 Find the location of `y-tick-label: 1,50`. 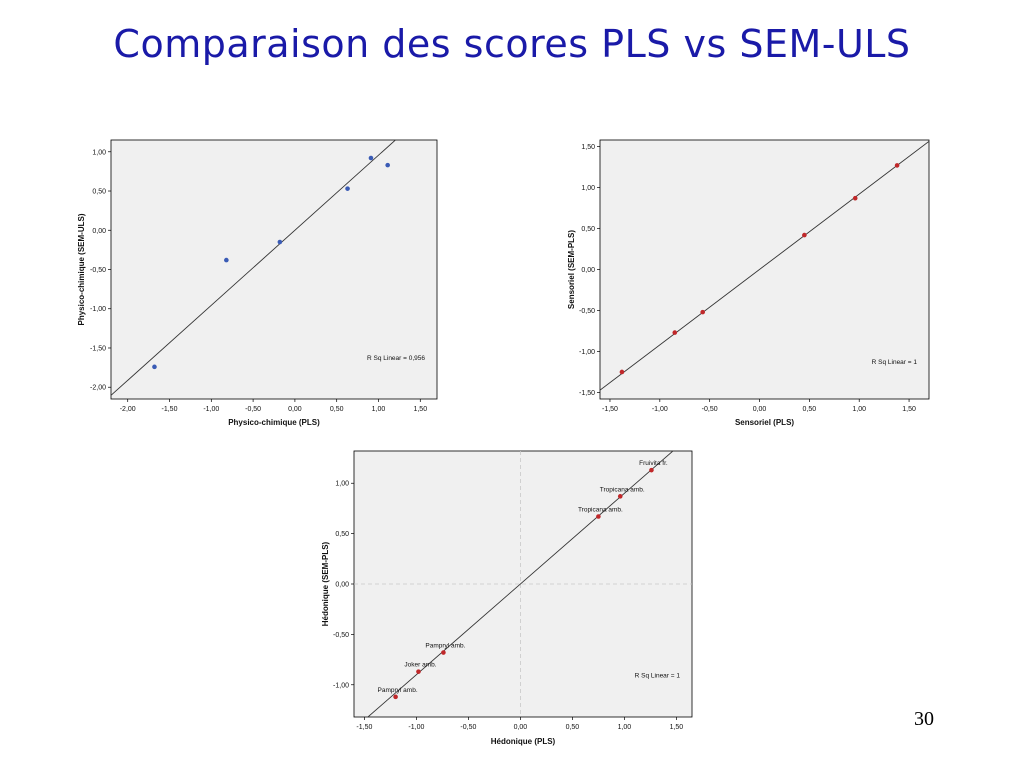

y-tick-label: 1,50 is located at coordinates (588, 147).